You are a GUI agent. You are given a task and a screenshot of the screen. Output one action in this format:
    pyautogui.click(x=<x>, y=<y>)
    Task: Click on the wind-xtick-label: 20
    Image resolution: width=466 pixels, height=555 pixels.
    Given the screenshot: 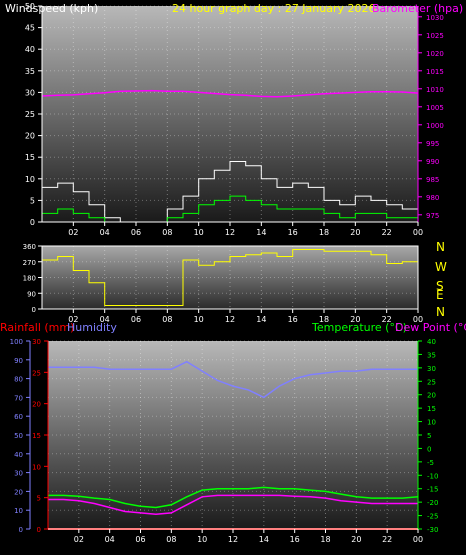 What is the action you would take?
    pyautogui.click(x=355, y=232)
    